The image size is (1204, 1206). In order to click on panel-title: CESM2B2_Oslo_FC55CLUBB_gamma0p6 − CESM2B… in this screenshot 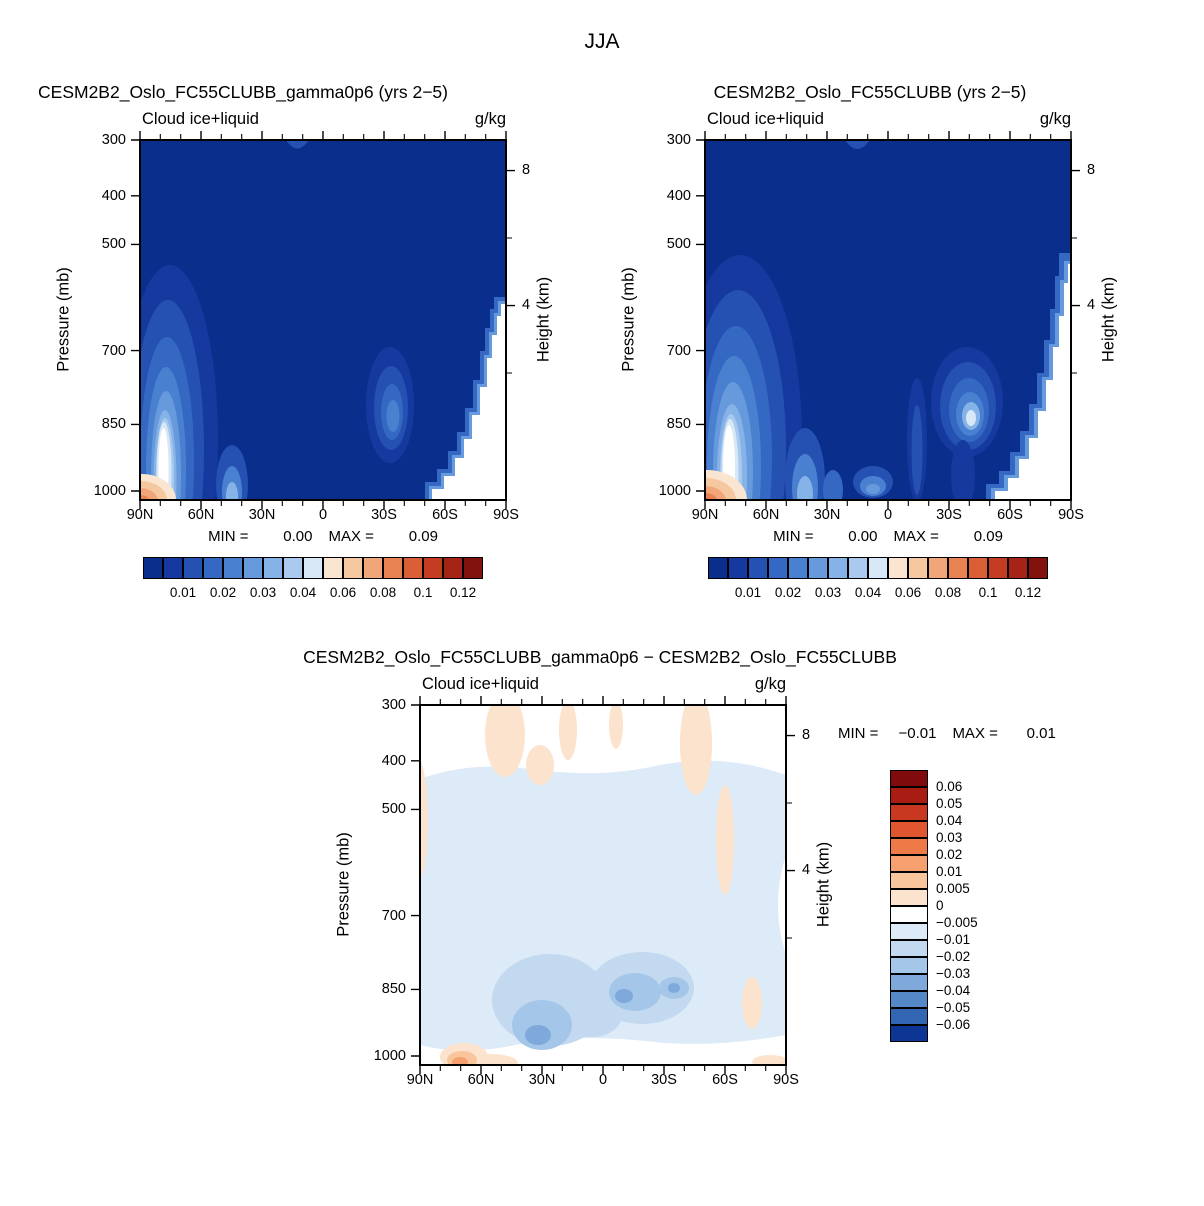, I will do `click(600, 657)`.